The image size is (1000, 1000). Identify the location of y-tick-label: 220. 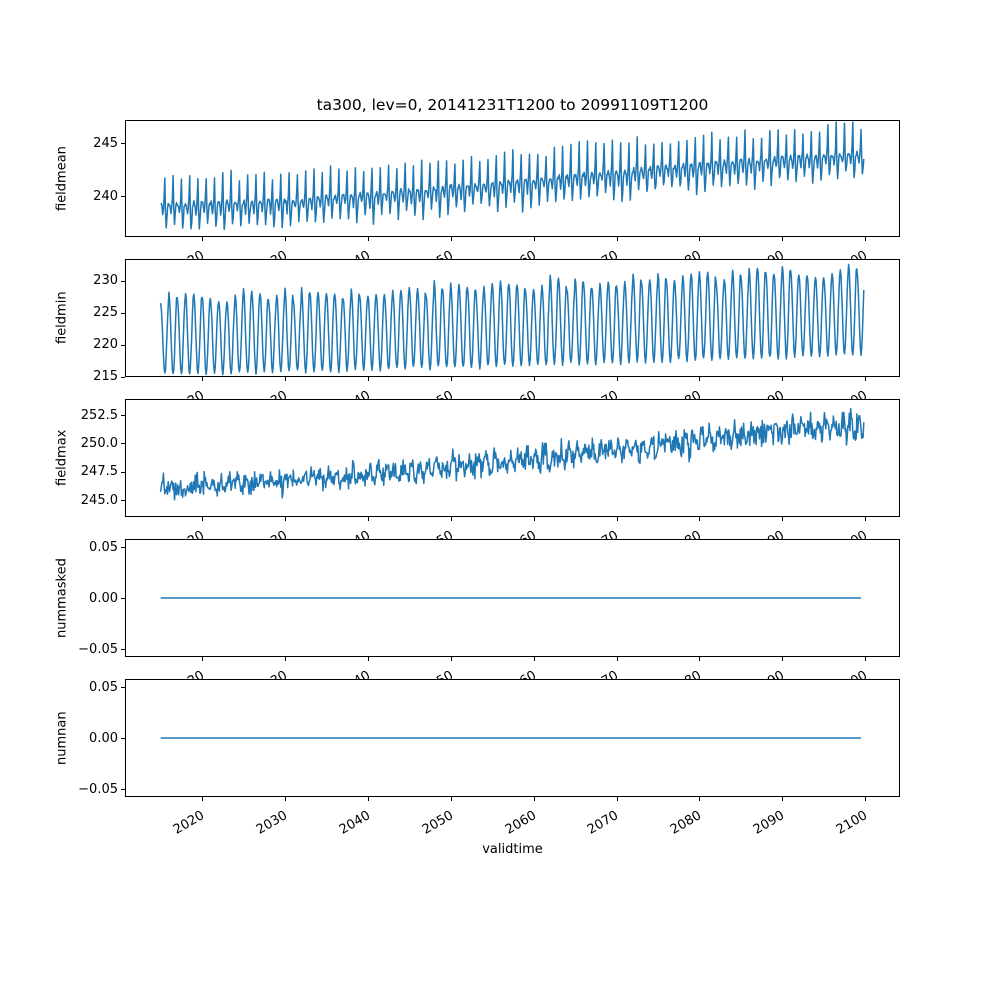
(105, 345).